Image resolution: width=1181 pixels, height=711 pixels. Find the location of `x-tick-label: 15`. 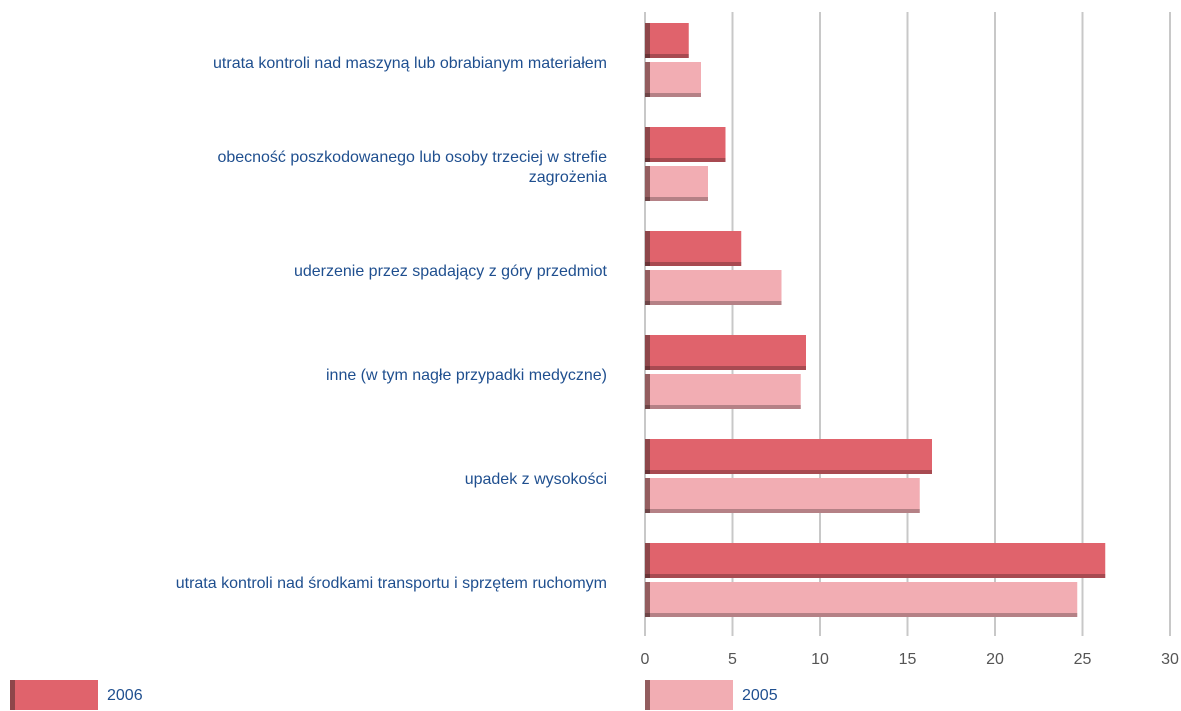

x-tick-label: 15 is located at coordinates (908, 659).